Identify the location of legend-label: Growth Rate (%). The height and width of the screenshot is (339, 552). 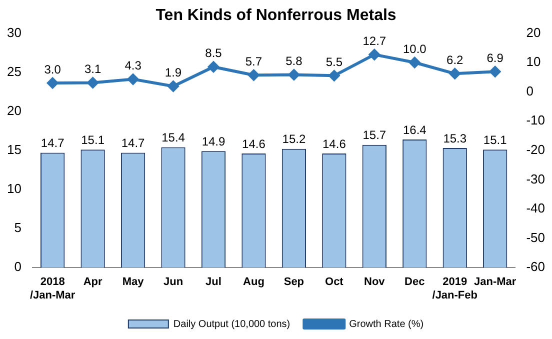
(386, 324).